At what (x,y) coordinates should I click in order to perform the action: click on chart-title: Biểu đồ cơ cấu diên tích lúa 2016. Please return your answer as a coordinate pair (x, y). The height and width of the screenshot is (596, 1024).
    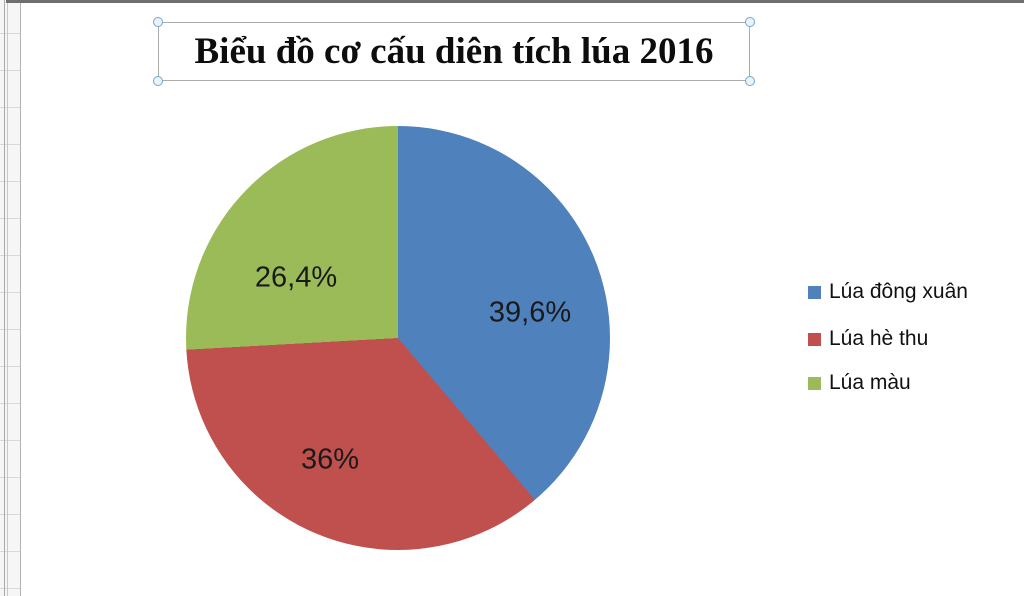
    Looking at the image, I should click on (454, 51).